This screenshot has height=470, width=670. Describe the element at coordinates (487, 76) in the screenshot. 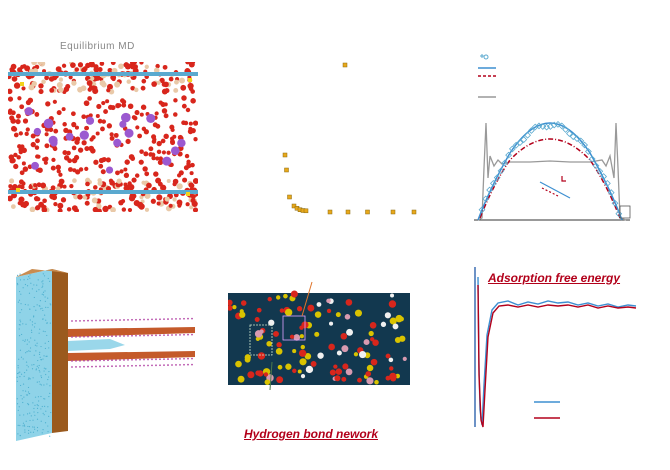

I see `profile-legend` at that location.